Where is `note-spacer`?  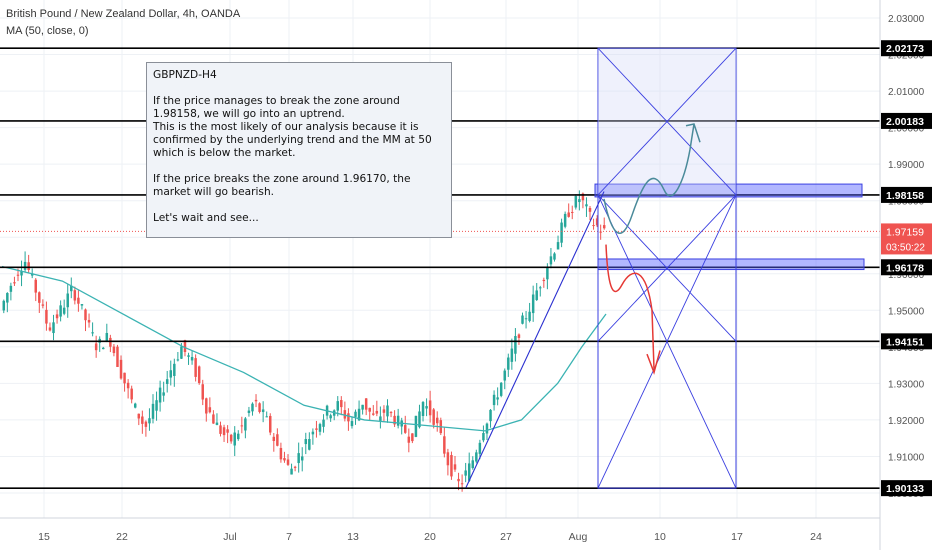 note-spacer is located at coordinates (299, 88).